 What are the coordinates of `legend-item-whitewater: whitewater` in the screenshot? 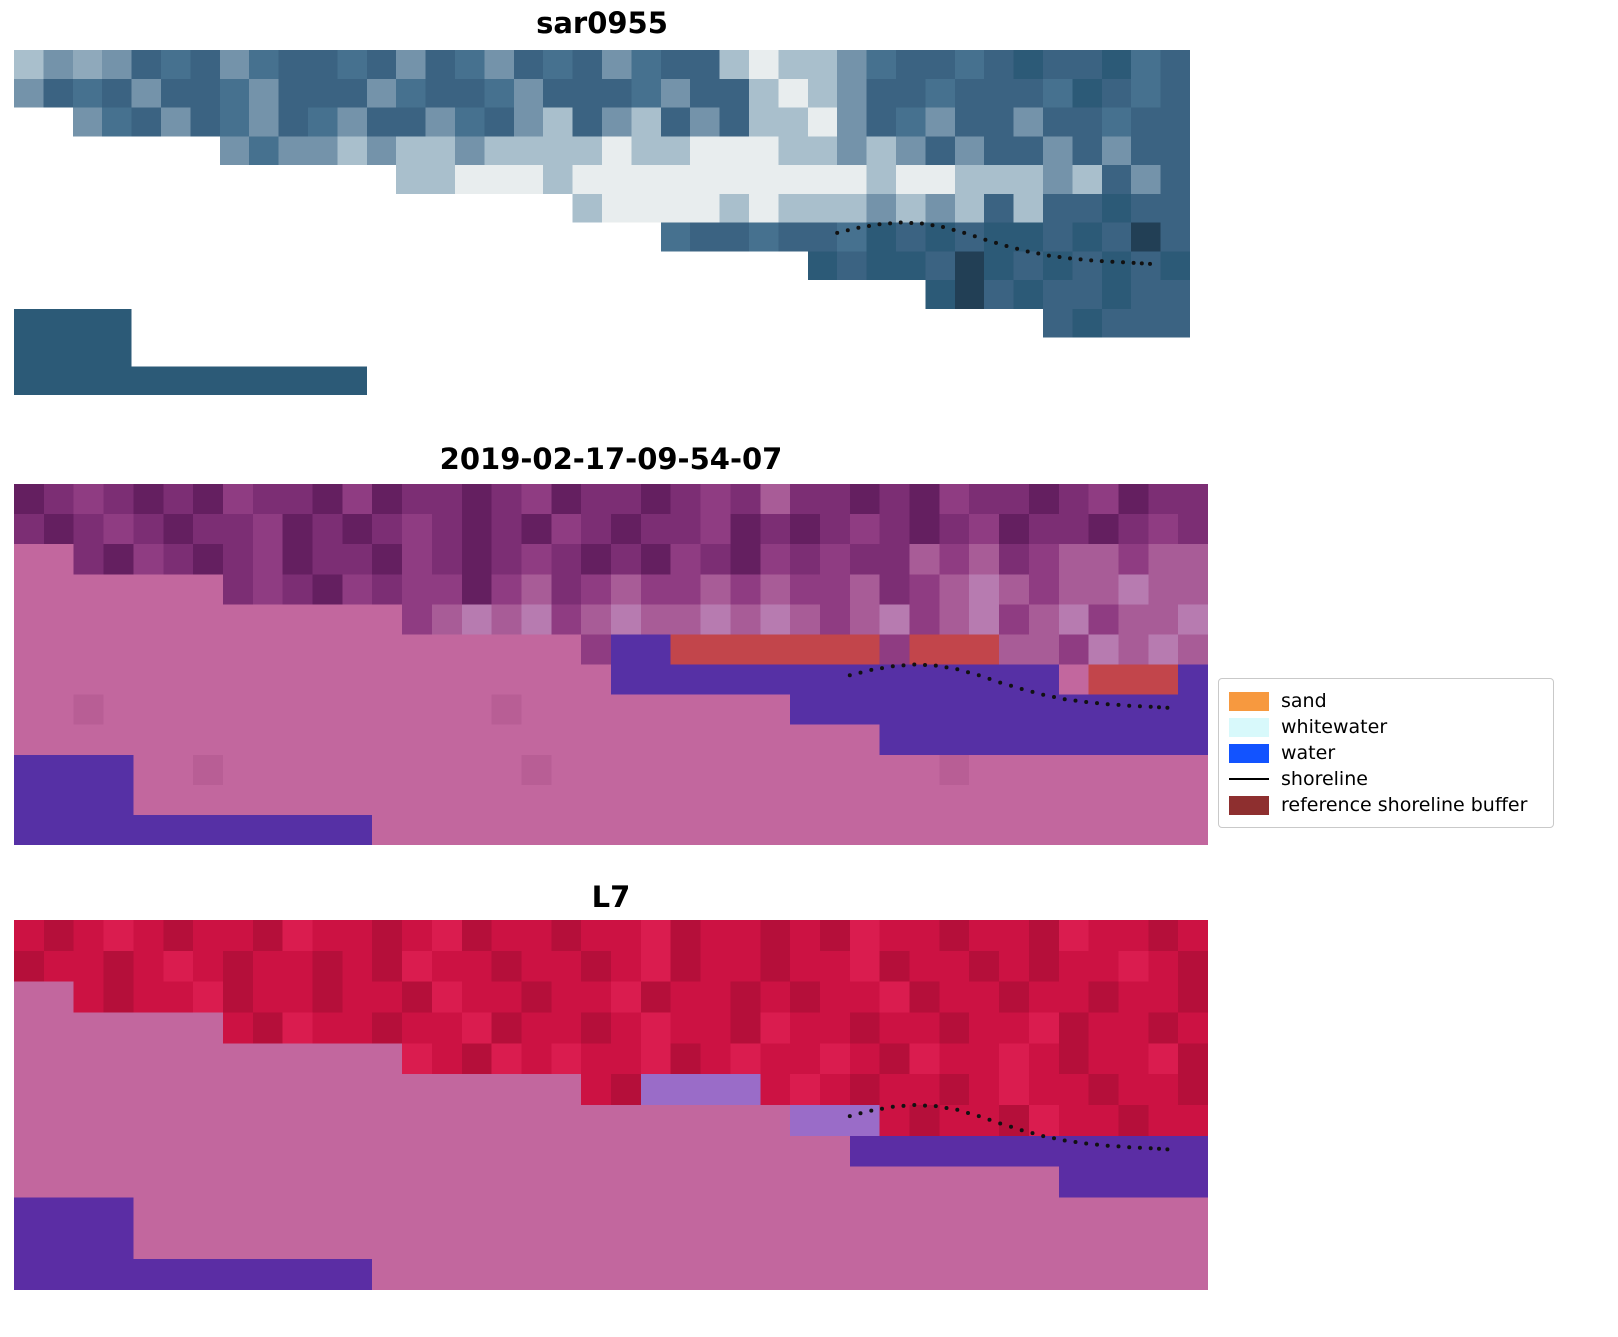 It's located at (1386, 727).